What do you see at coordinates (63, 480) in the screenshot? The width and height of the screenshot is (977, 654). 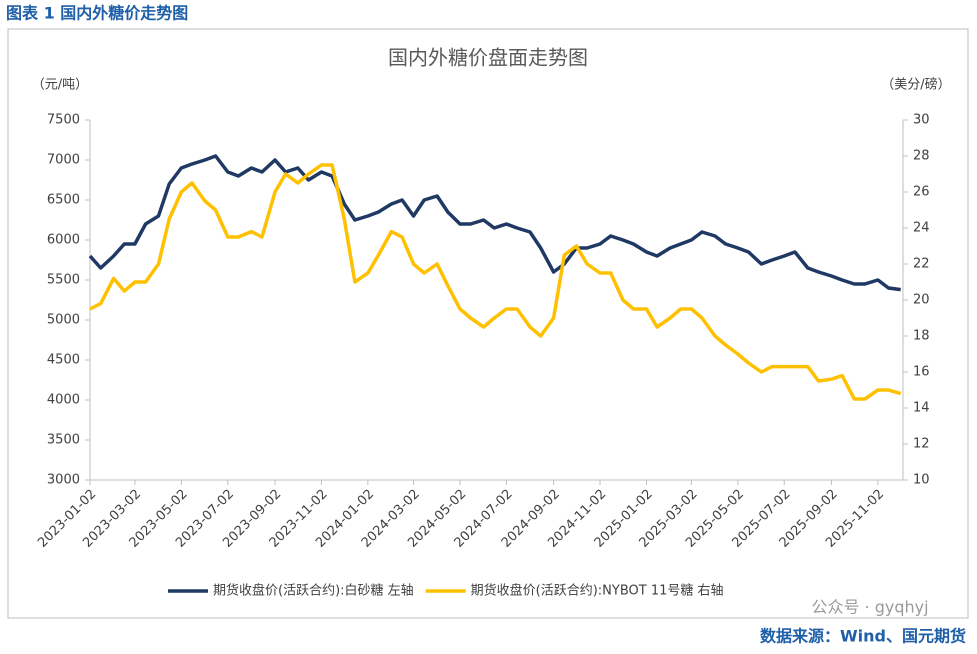 I see `y-tick-label: 3000` at bounding box center [63, 480].